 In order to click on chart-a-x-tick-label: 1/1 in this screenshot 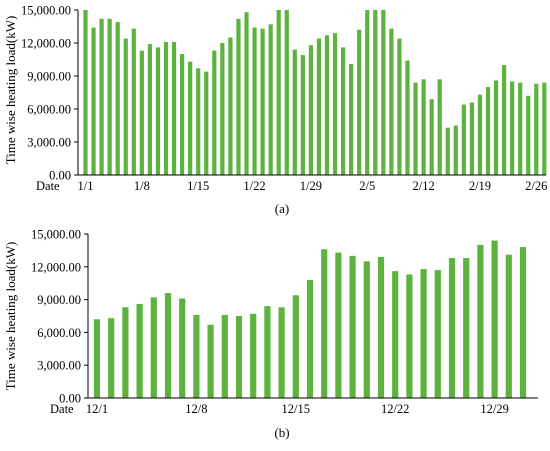, I will do `click(86, 186)`.